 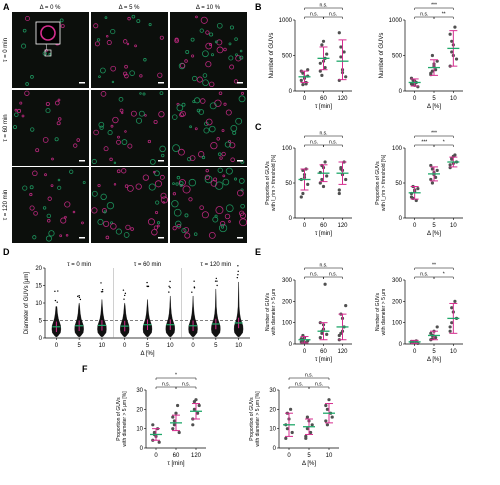 What do you see at coordinates (85, 369) in the screenshot?
I see `panel-letter-f: F` at bounding box center [85, 369].